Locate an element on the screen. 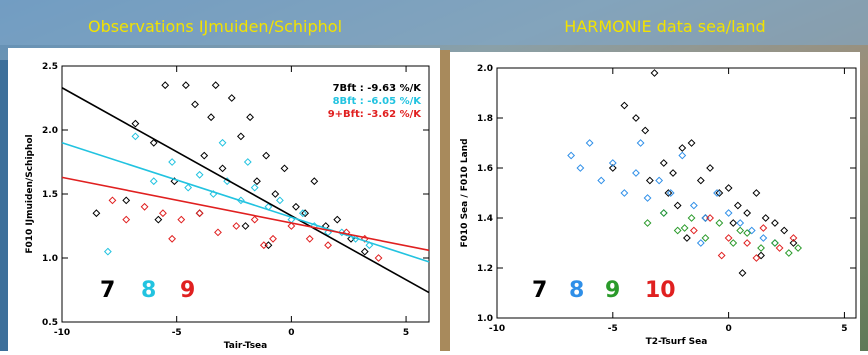  y-tick-label: 1.6 is located at coordinates (485, 169).